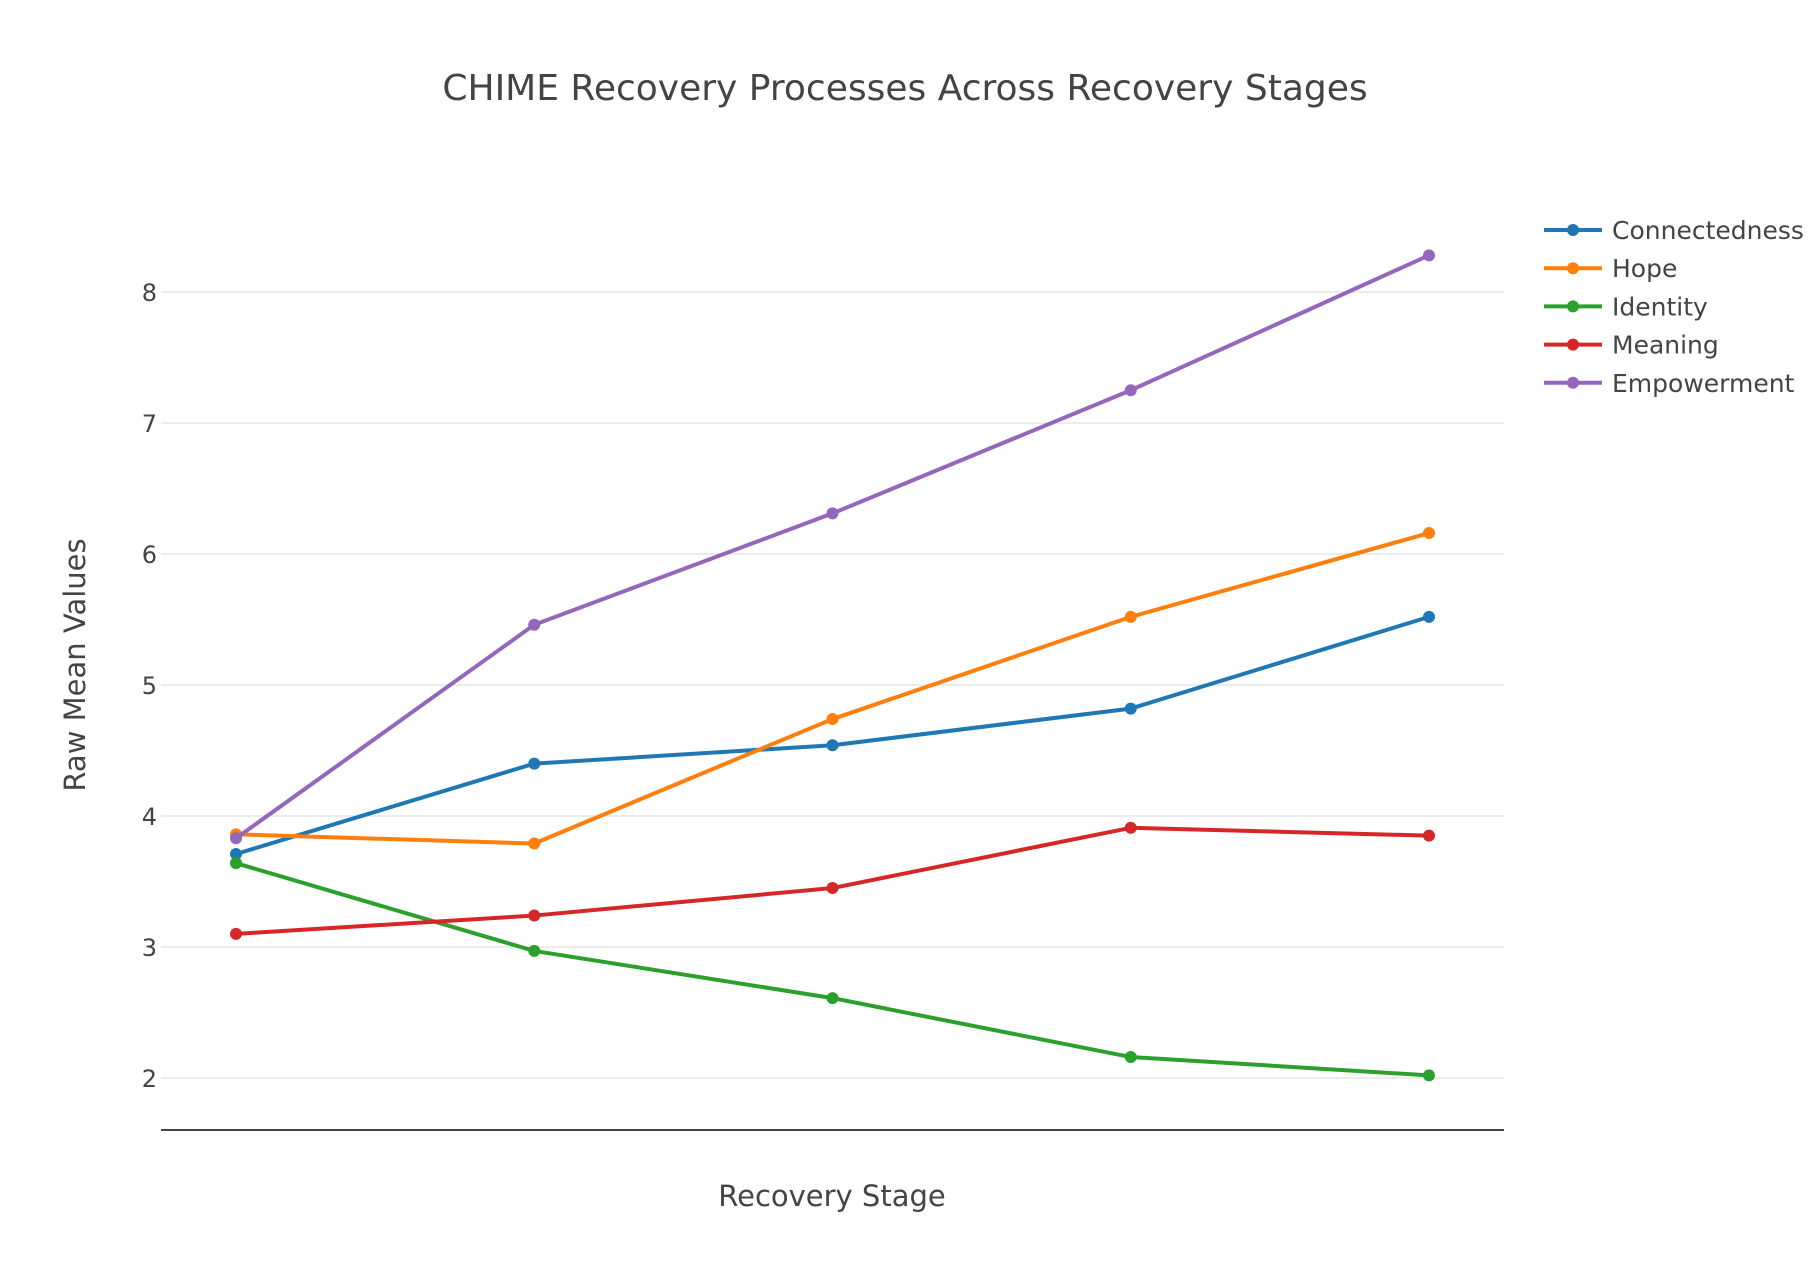 This screenshot has width=1810, height=1284. Describe the element at coordinates (75, 664) in the screenshot. I see `y-axis-title: Raw Mean Values` at that location.